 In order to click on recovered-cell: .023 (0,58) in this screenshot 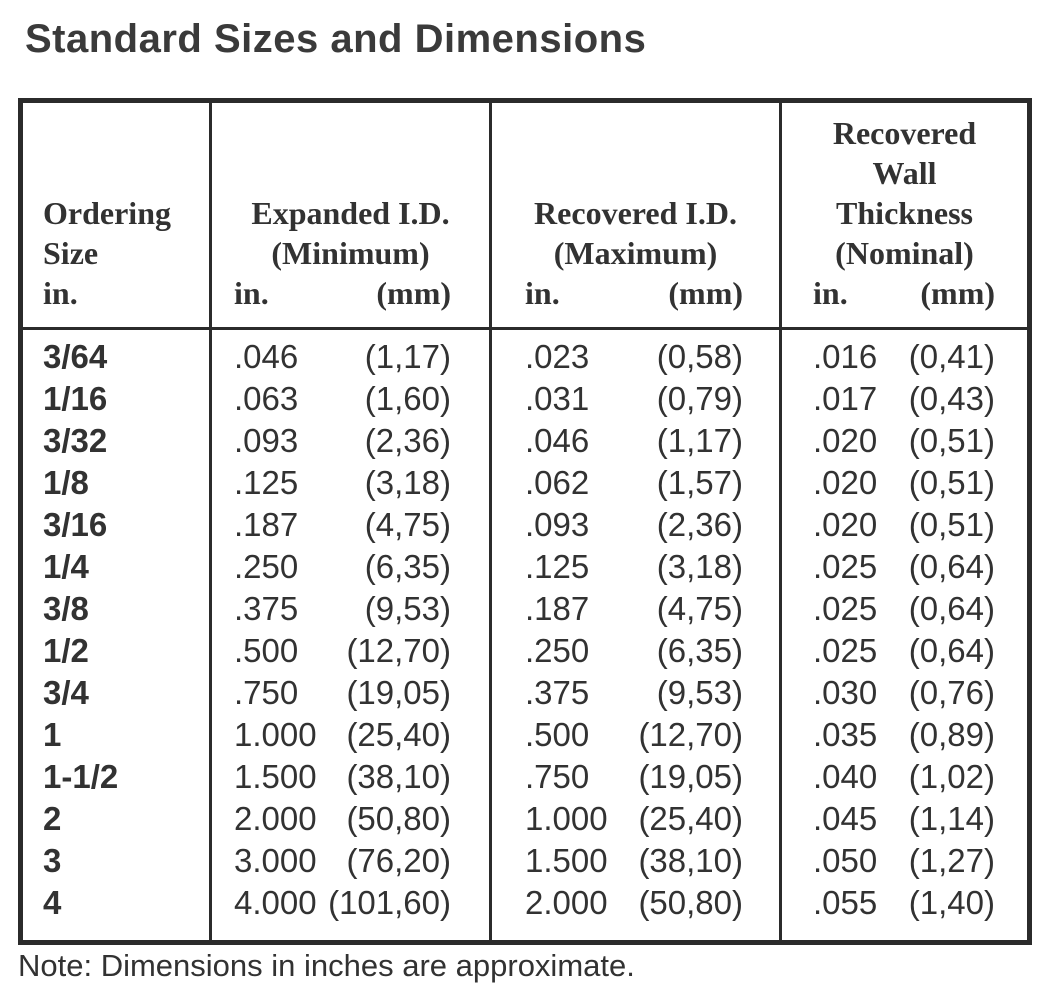, I will do `click(635, 357)`.